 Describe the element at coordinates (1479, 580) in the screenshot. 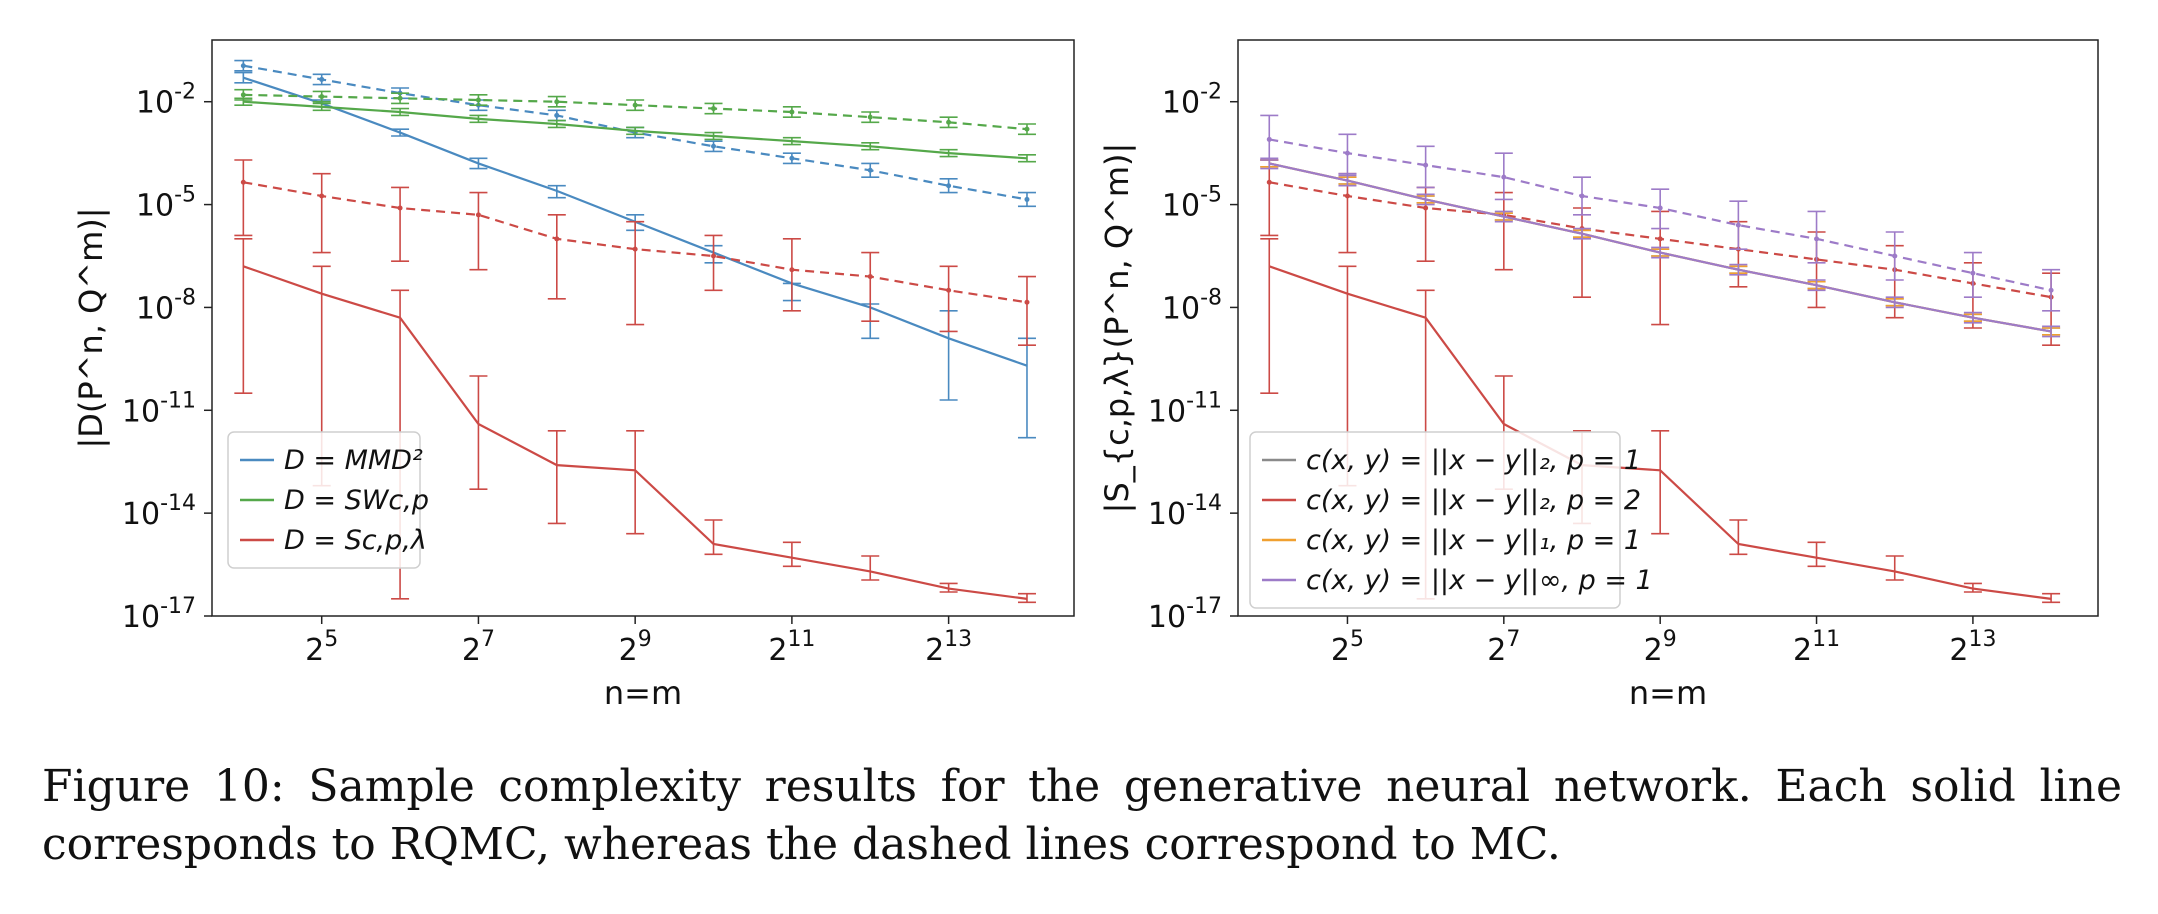

I see `legend-label: c(x, y) = ||x − y||∞, p = 1` at that location.